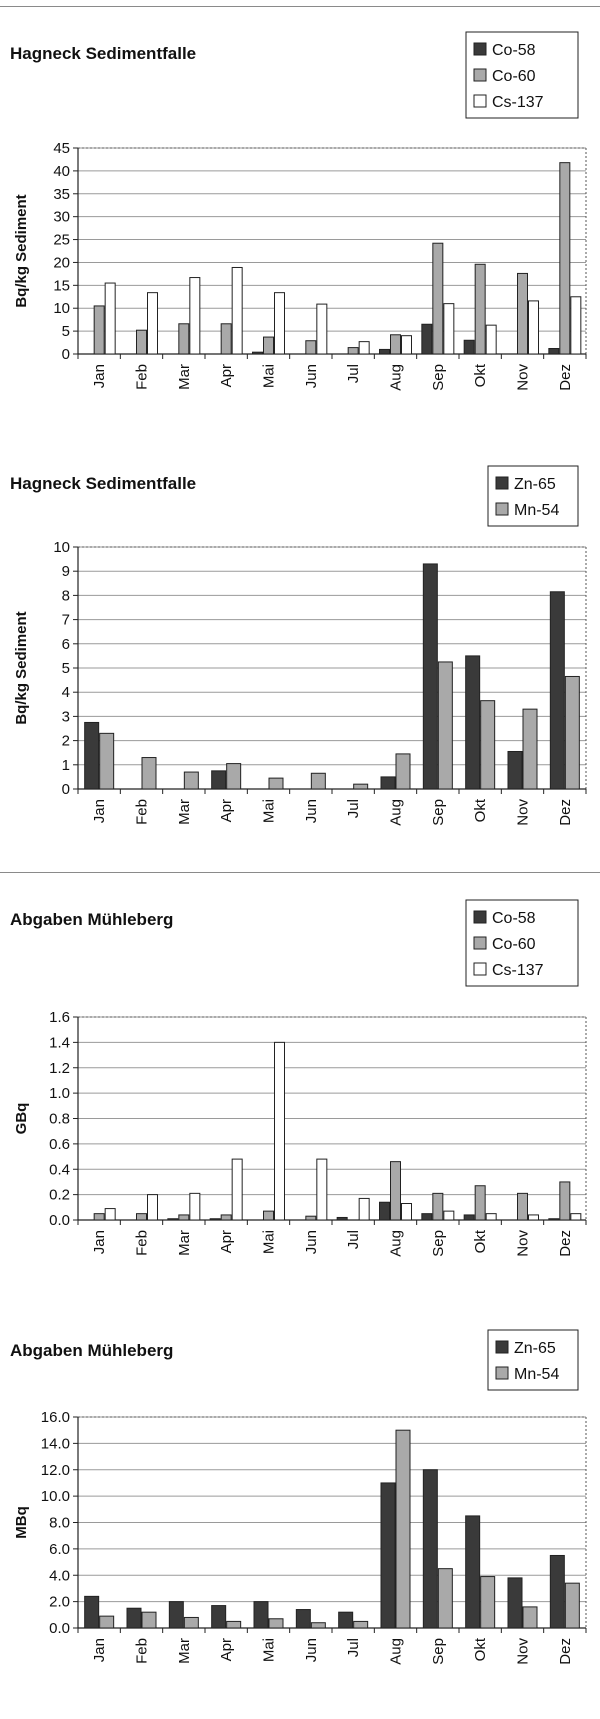  What do you see at coordinates (59, 1017) in the screenshot?
I see `y-tick-label: 1.6` at bounding box center [59, 1017].